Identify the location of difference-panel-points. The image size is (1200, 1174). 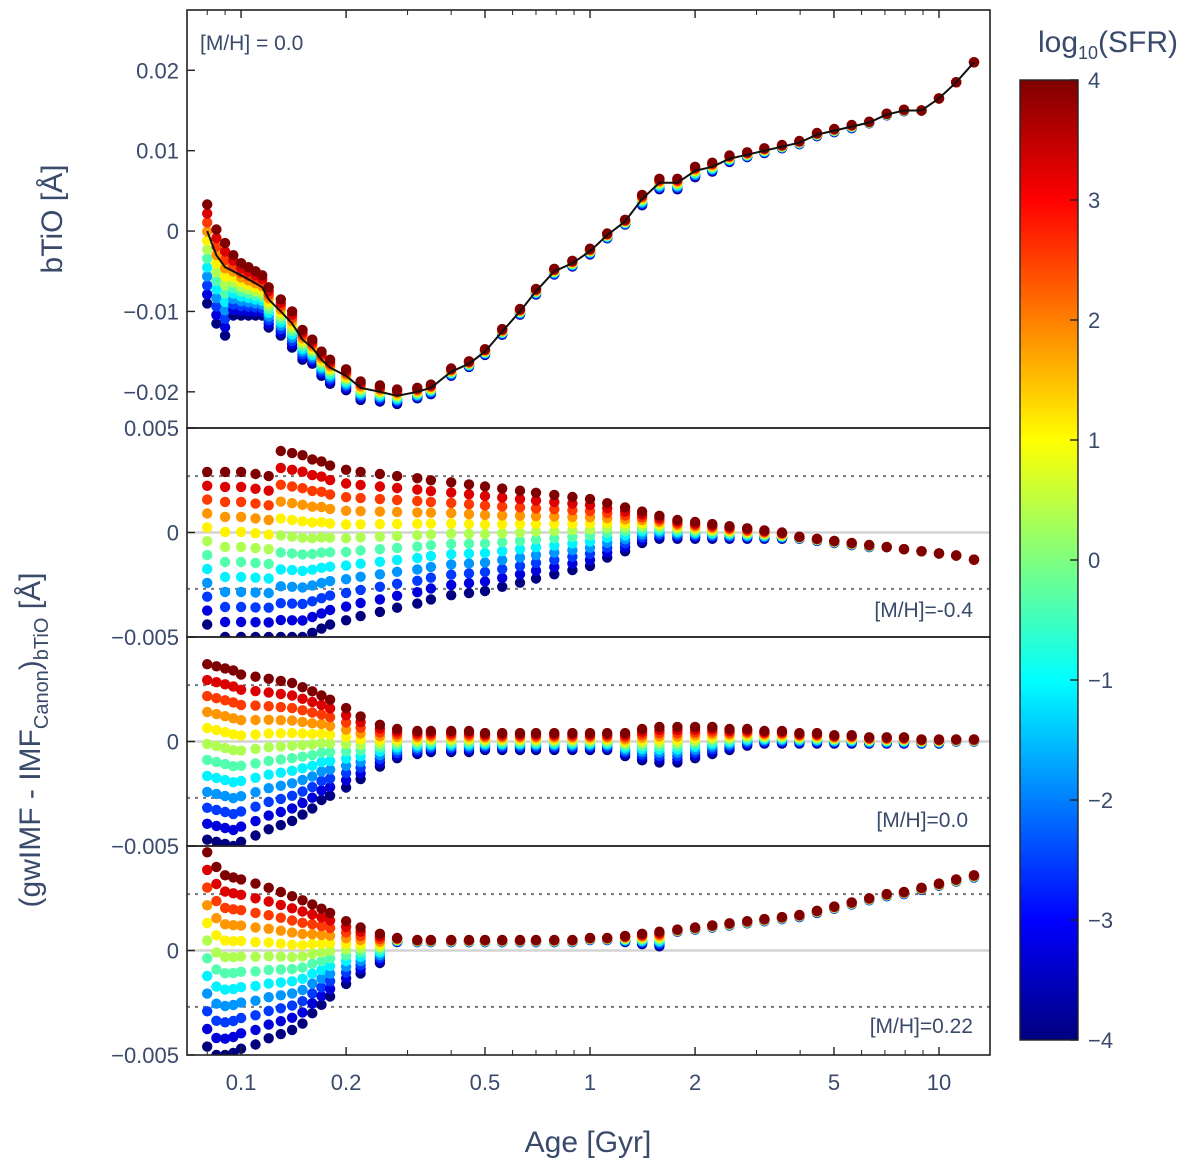
(588, 541).